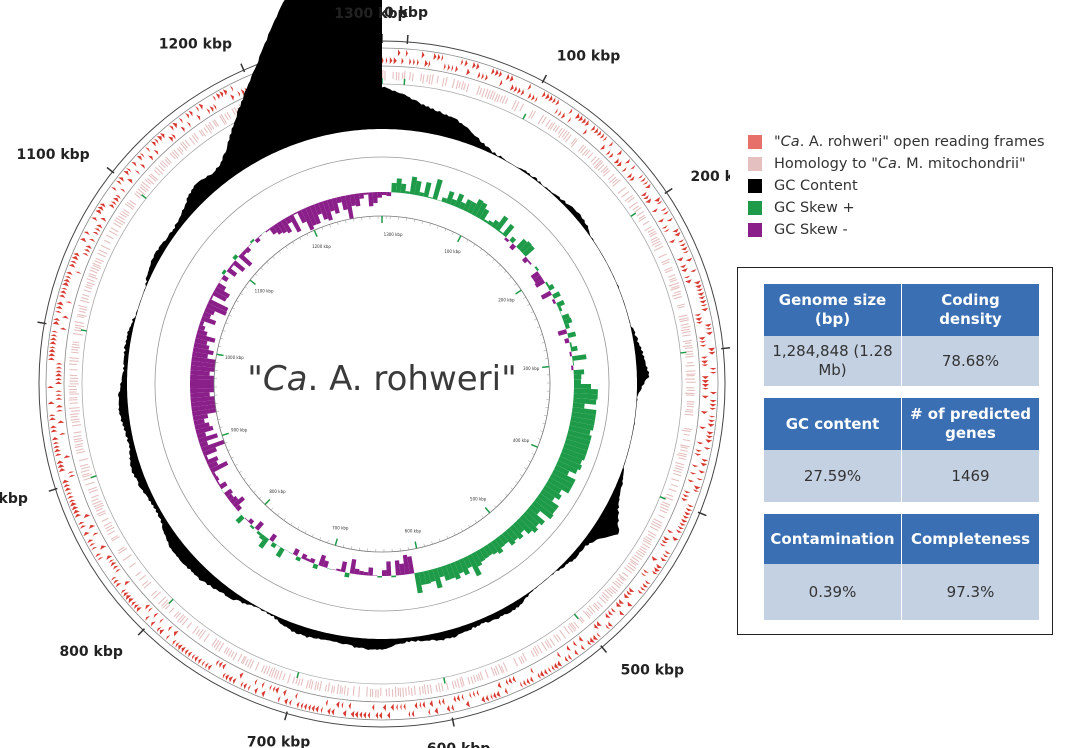 The height and width of the screenshot is (748, 1069). I want to click on completeness-header: Completeness, so click(970, 539).